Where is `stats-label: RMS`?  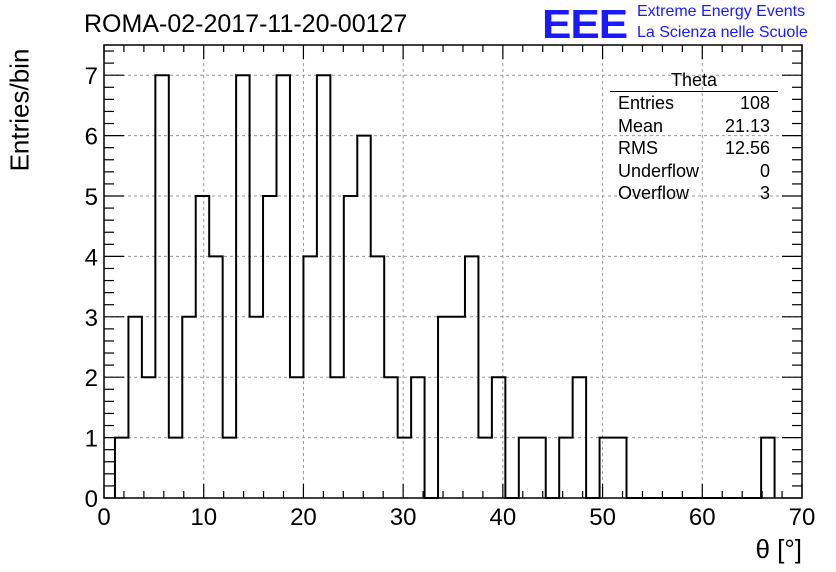
stats-label: RMS is located at coordinates (638, 148).